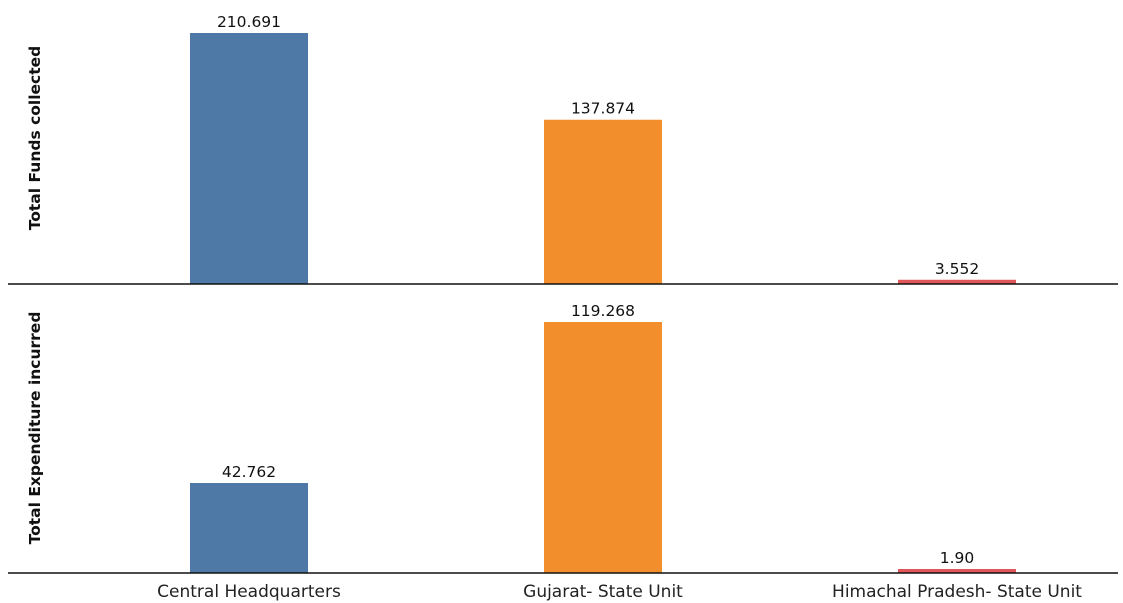 This screenshot has height=603, width=1123. I want to click on category-label: Gujarat- State Unit, so click(603, 592).